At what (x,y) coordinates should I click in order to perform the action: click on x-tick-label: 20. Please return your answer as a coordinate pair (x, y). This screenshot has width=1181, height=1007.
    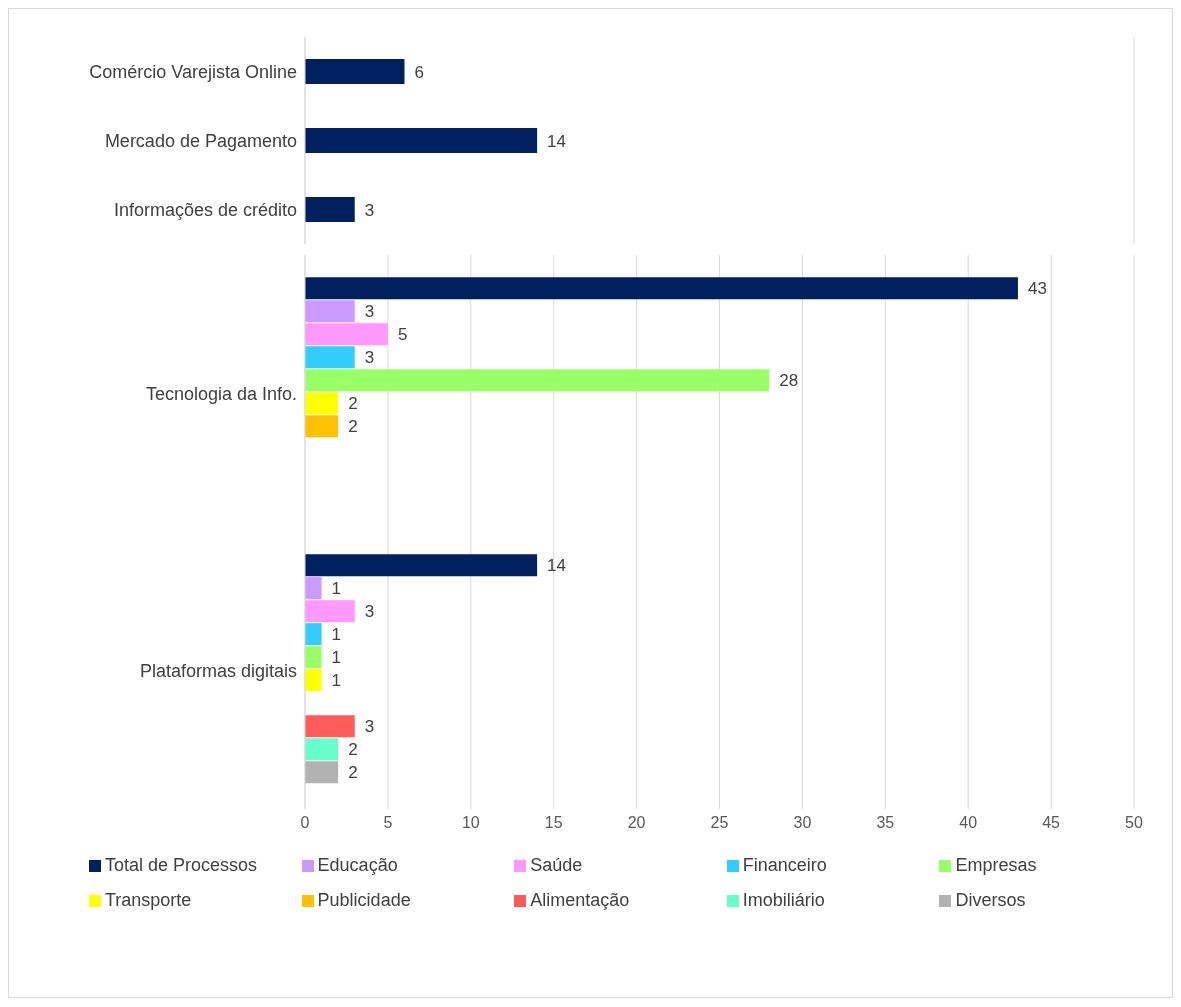
    Looking at the image, I should click on (636, 823).